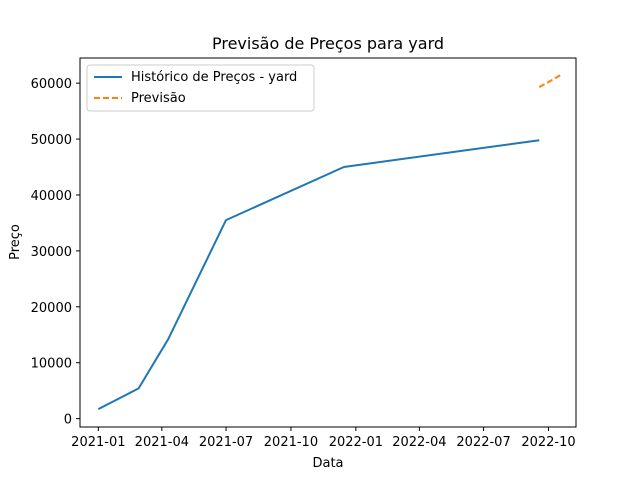 This screenshot has width=640, height=480. Describe the element at coordinates (226, 442) in the screenshot. I see `x-tick-label: 2021-07` at that location.